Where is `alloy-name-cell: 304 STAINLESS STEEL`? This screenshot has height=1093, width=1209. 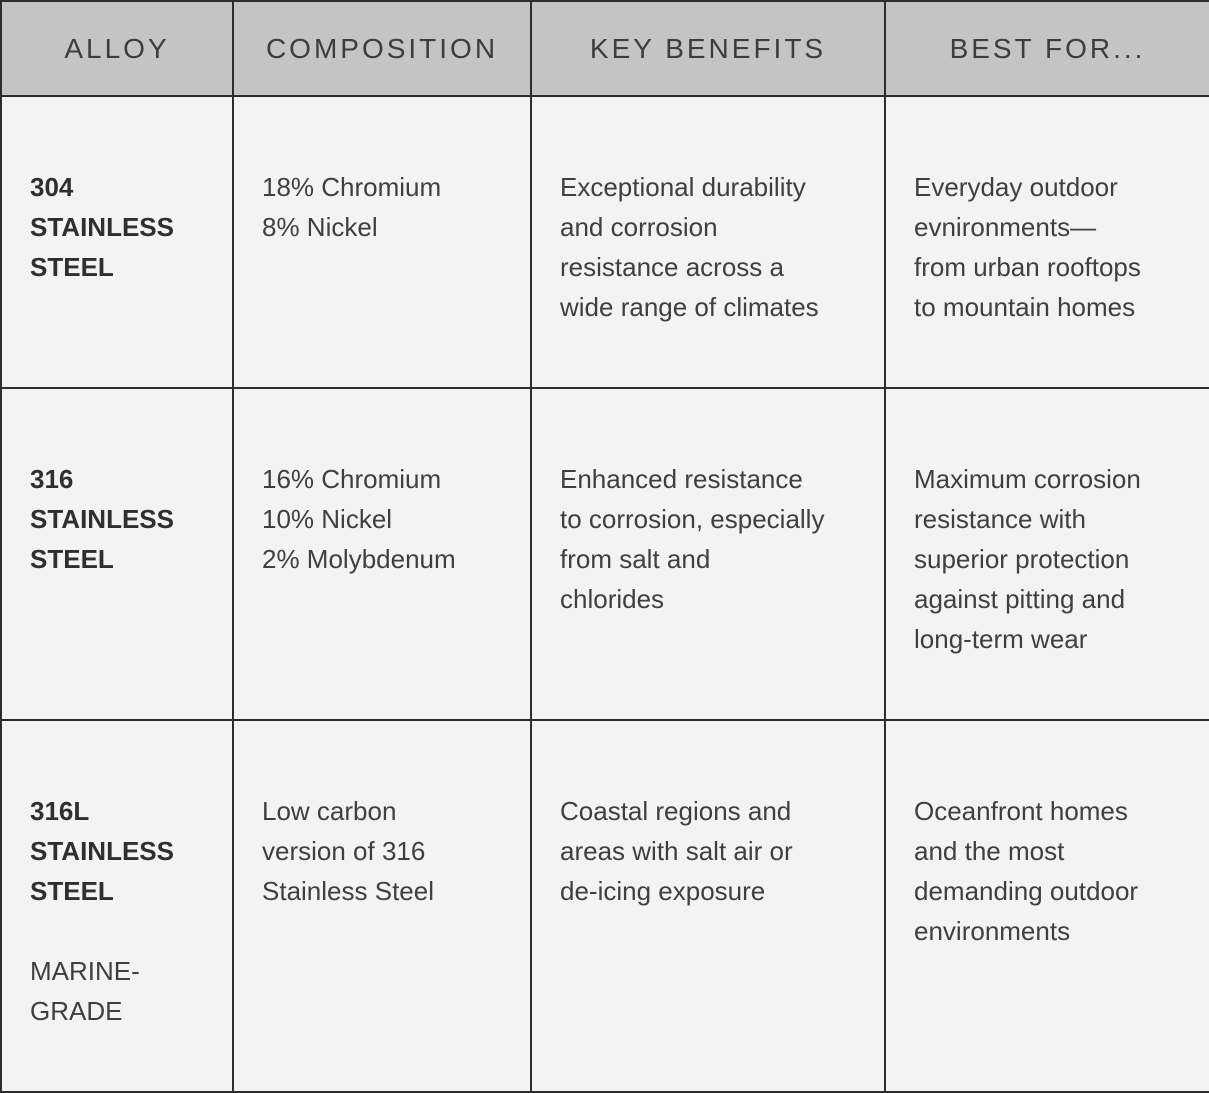
alloy-name-cell: 304 STAINLESS STEEL is located at coordinates (117, 242).